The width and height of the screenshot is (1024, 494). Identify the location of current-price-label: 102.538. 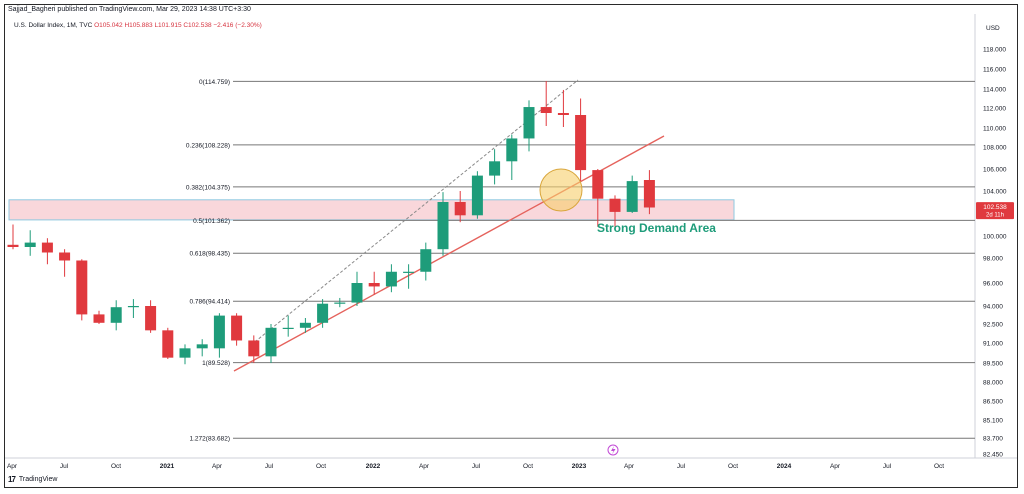
(995, 207).